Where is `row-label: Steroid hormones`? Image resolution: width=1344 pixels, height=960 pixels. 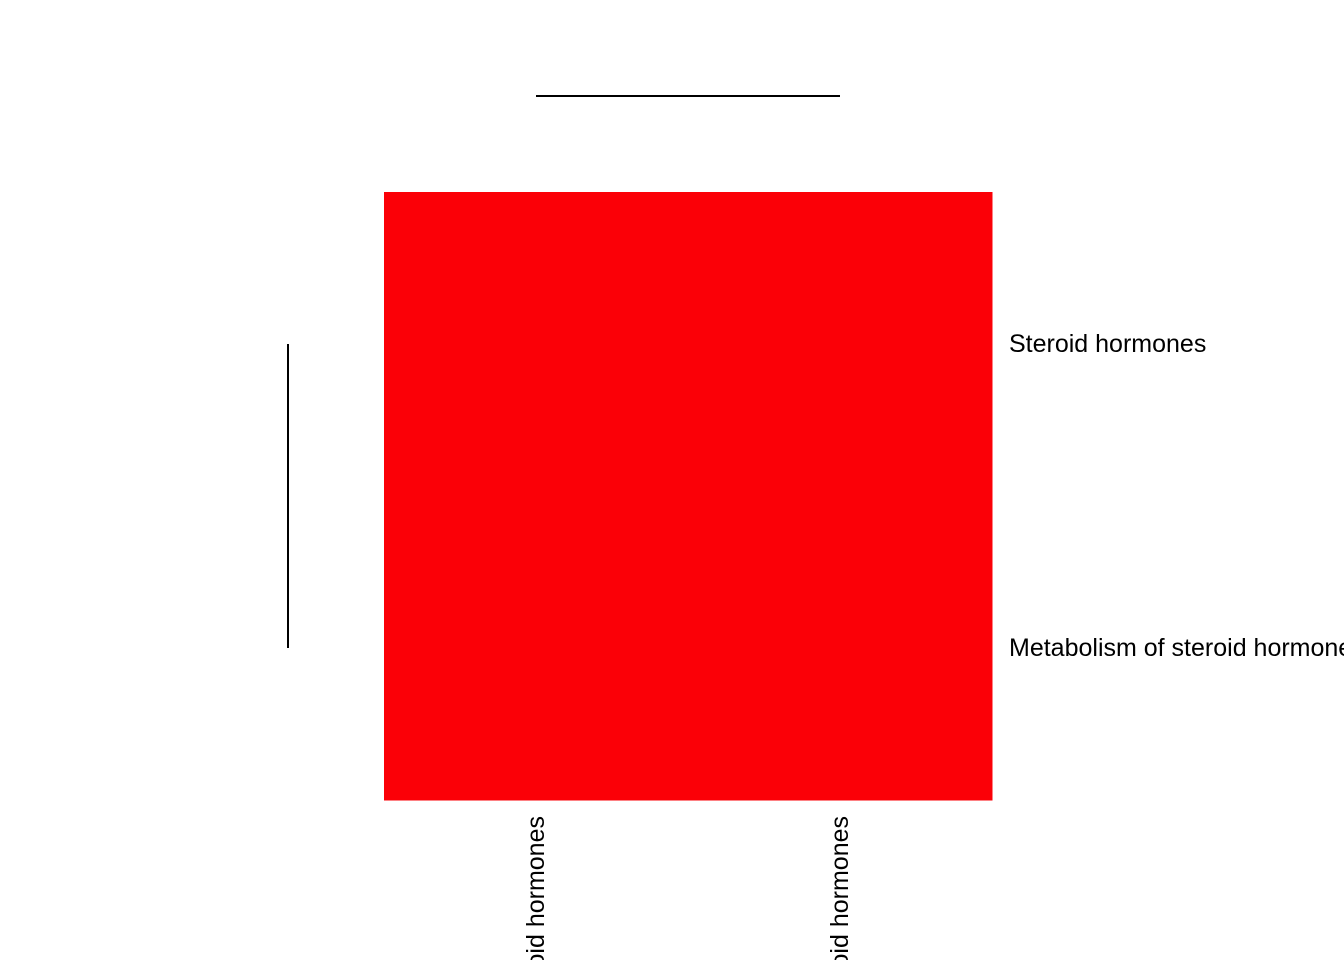 row-label: Steroid hormones is located at coordinates (1107, 344).